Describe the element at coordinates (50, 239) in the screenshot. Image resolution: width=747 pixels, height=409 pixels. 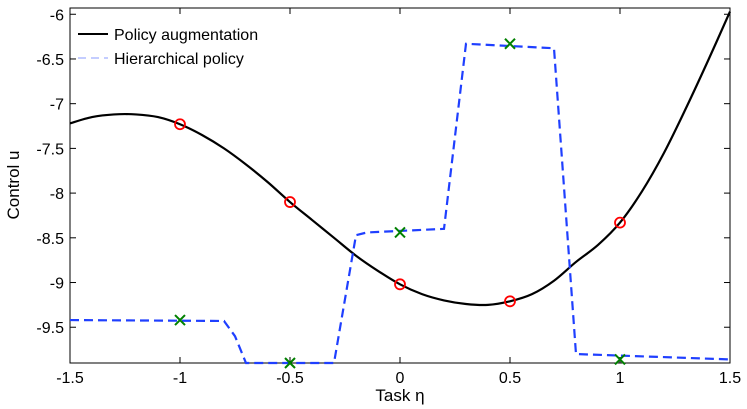
I see `y-tick-label: -8.5` at that location.